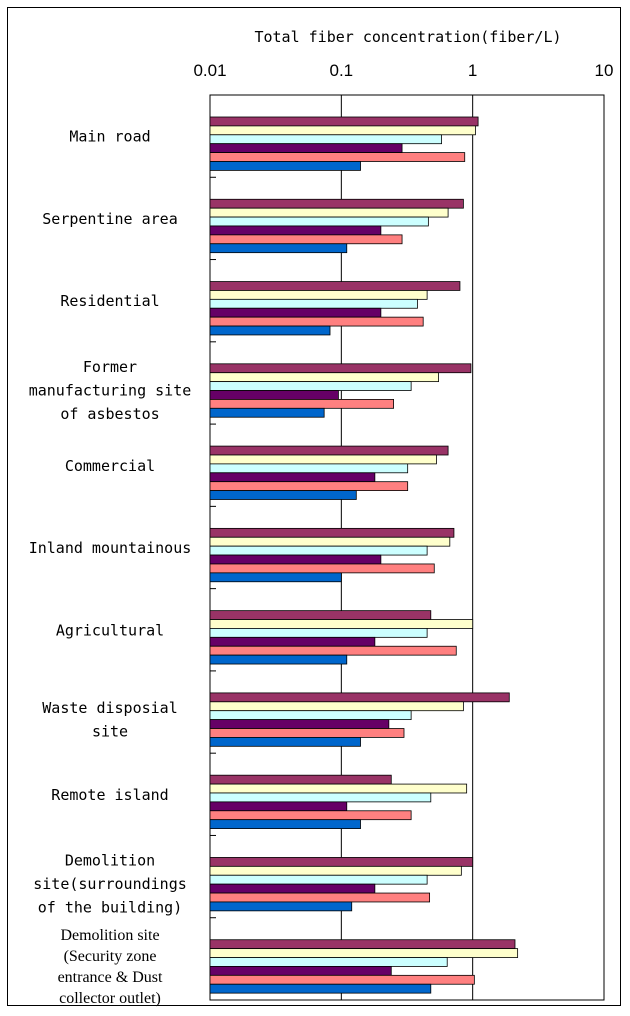 This screenshot has height=1016, width=630. I want to click on category-label: Waste disposial, so click(109, 708).